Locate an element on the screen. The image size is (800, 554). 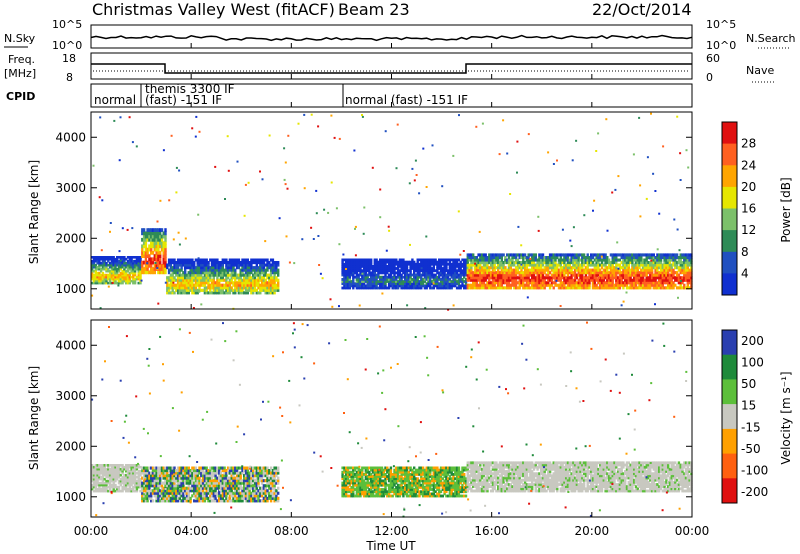
noise-tick-bottom: 10^0 is located at coordinates (67, 45).